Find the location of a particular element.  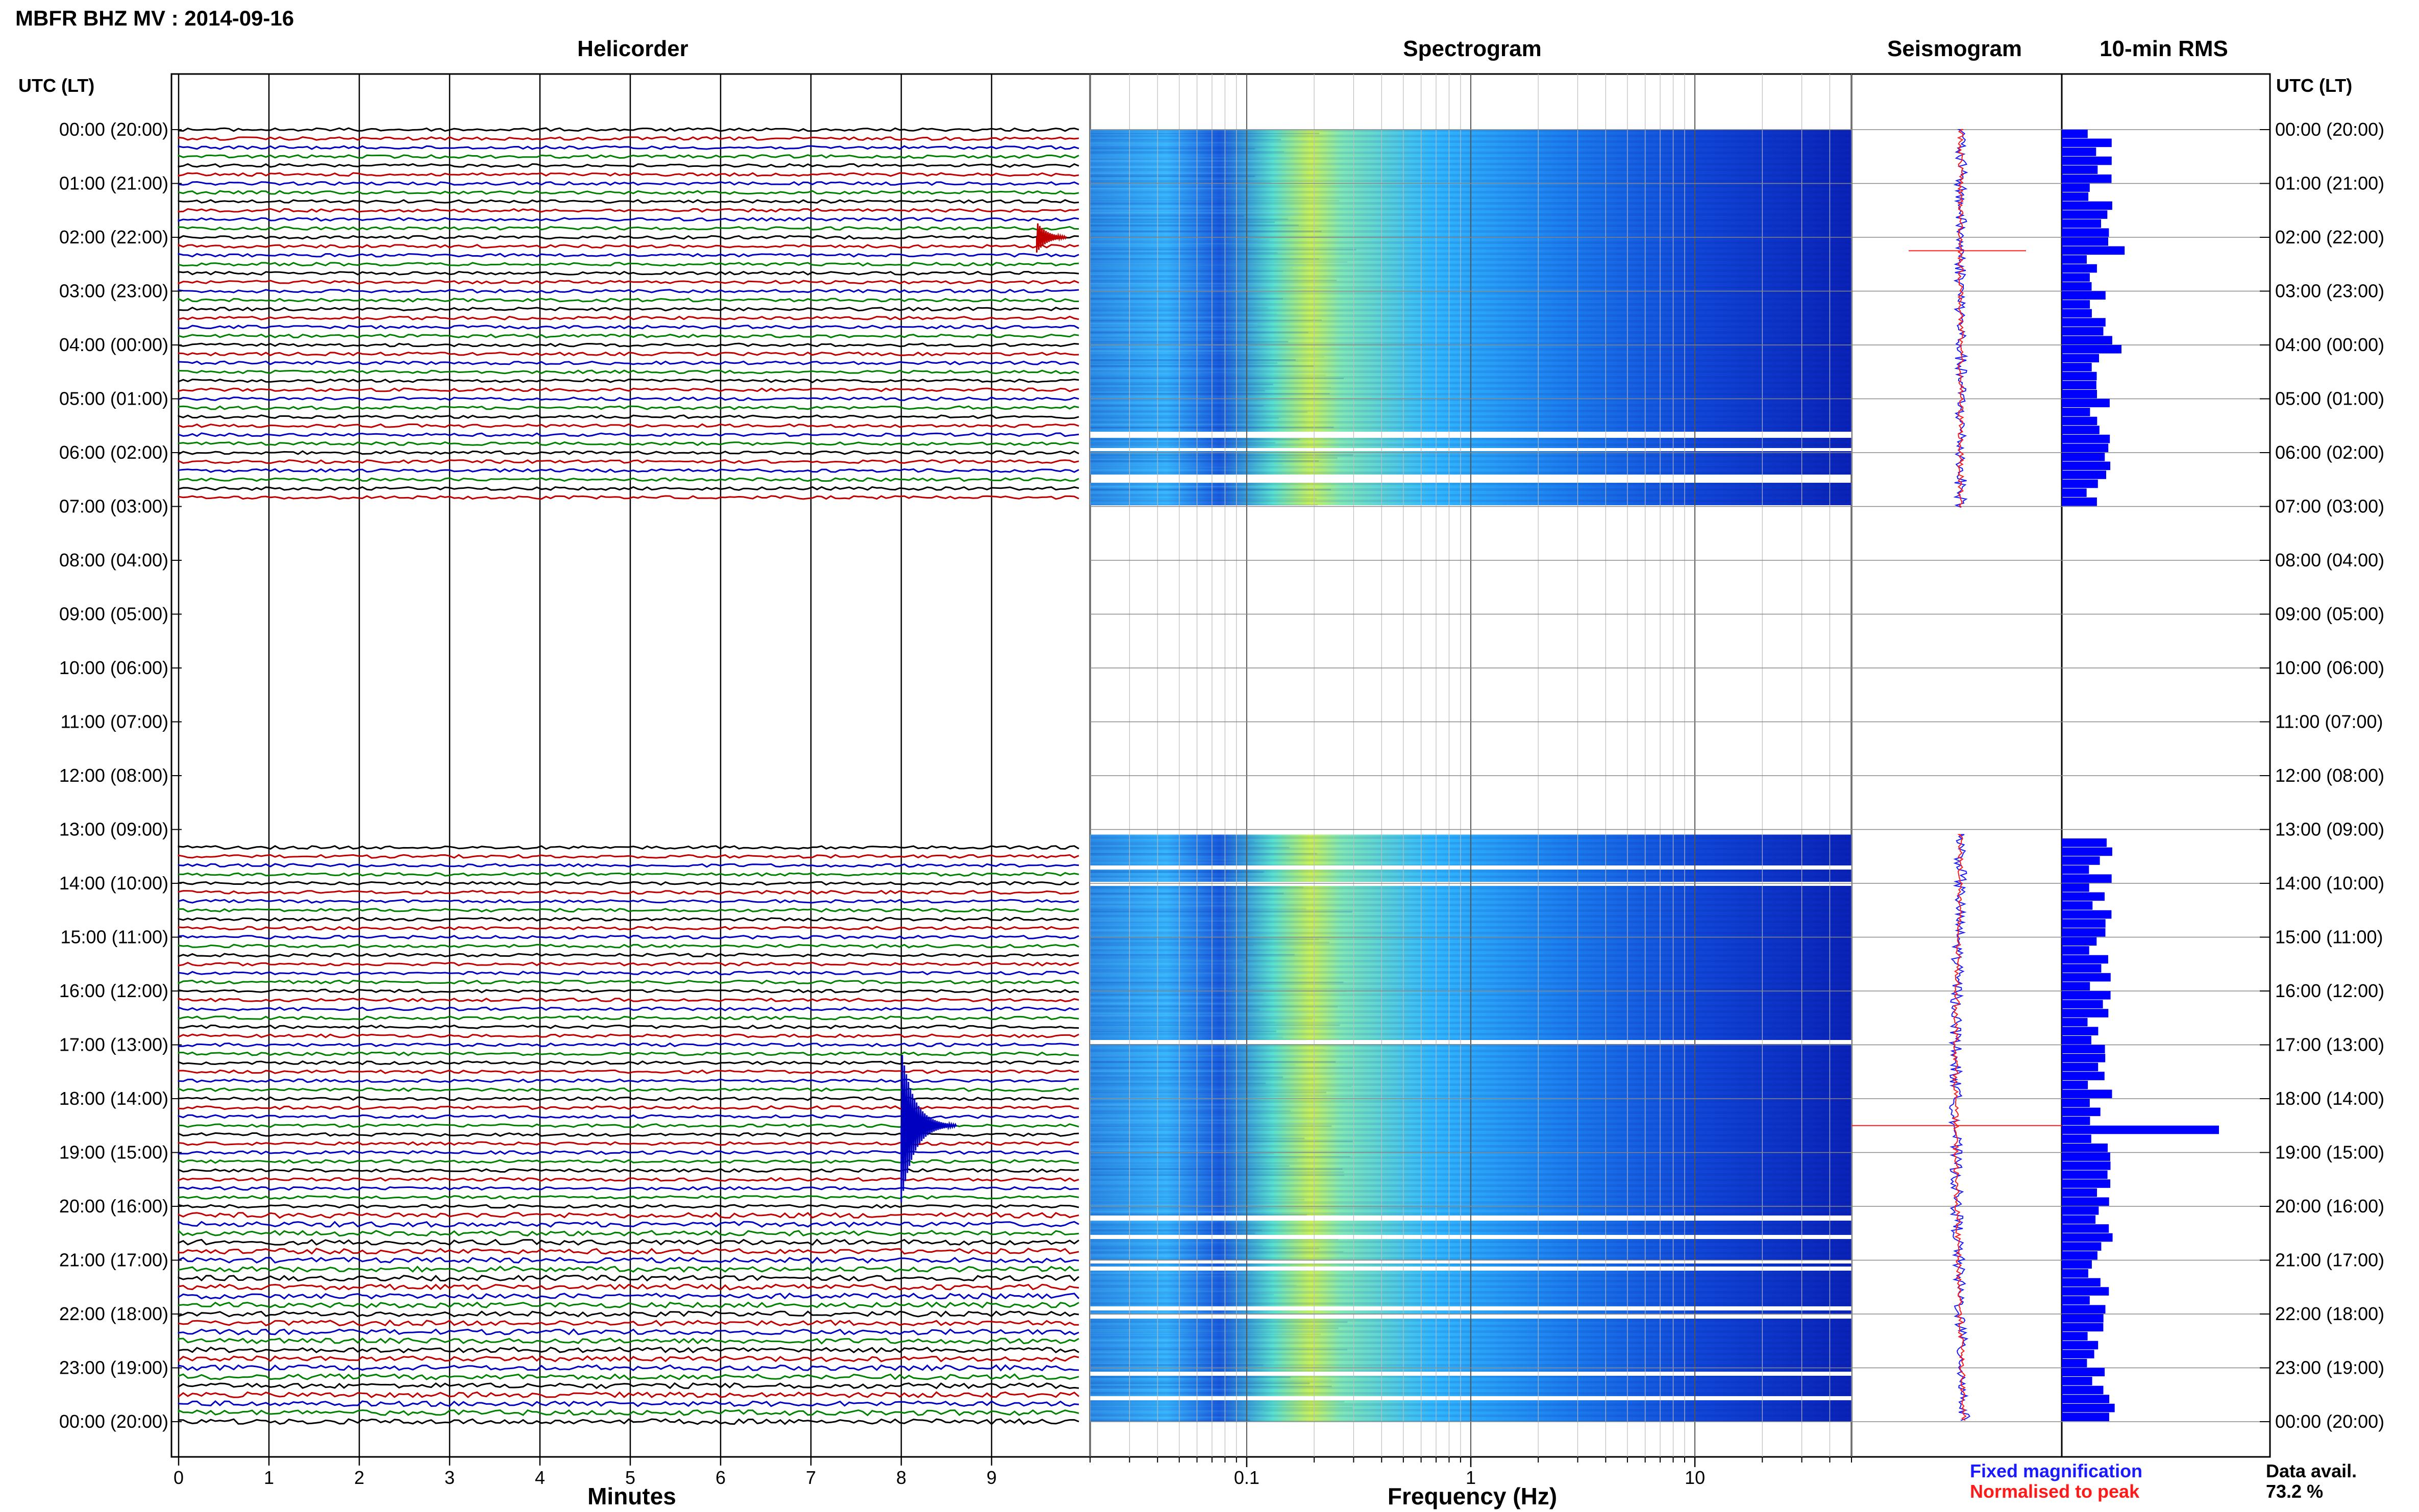

time-label-left: 00:00 (20:00) is located at coordinates (113, 129).